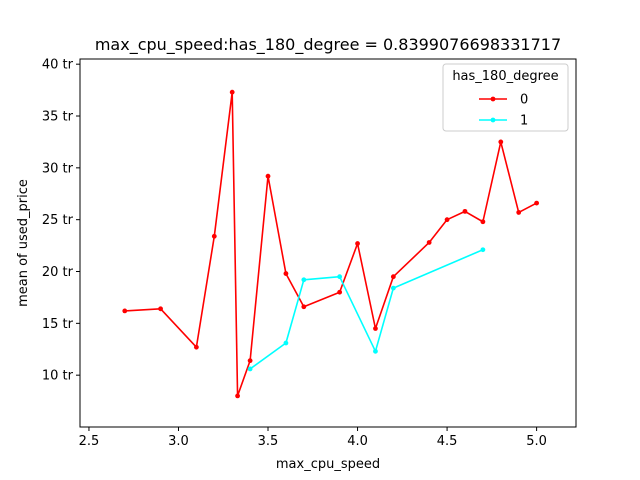  I want to click on y-tick-label: 30 tr, so click(58, 168).